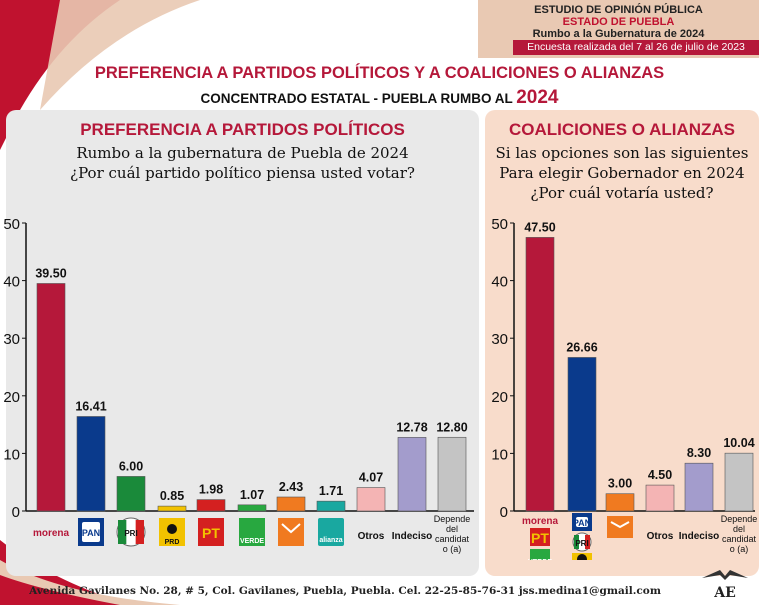 Image resolution: width=759 pixels, height=605 pixels. I want to click on company-logo: AE, so click(725, 584).